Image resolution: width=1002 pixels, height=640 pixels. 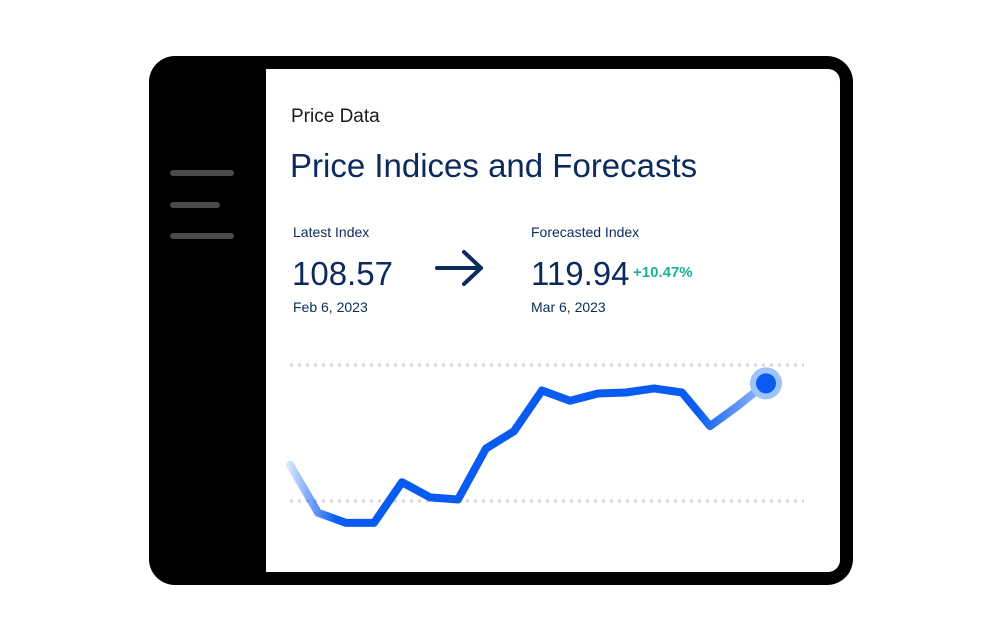 What do you see at coordinates (580, 273) in the screenshot?
I see `forecast-index-value: 119.94` at bounding box center [580, 273].